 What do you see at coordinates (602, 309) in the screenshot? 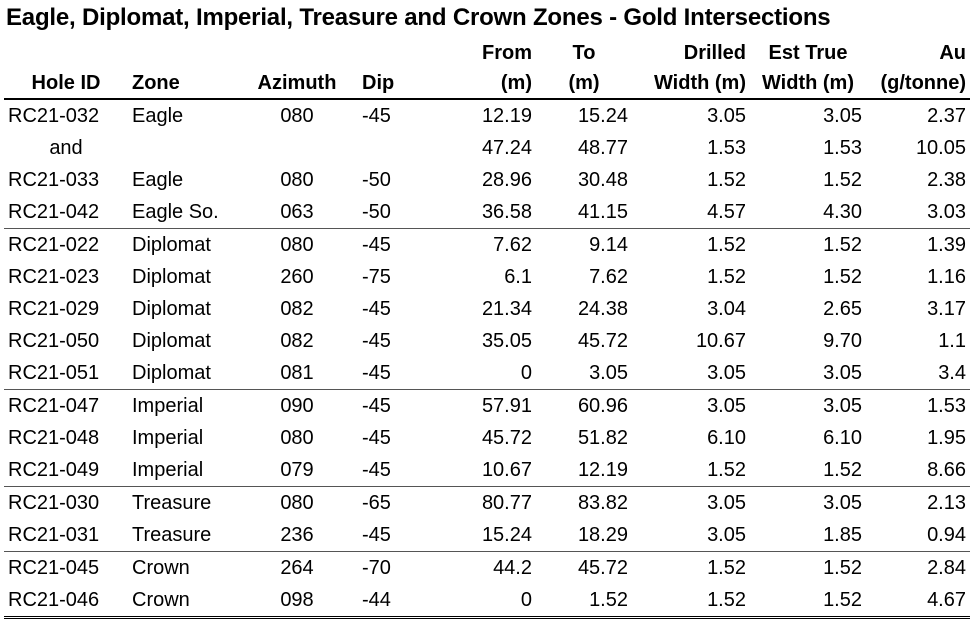
I see `cell-to: 24.38` at bounding box center [602, 309].